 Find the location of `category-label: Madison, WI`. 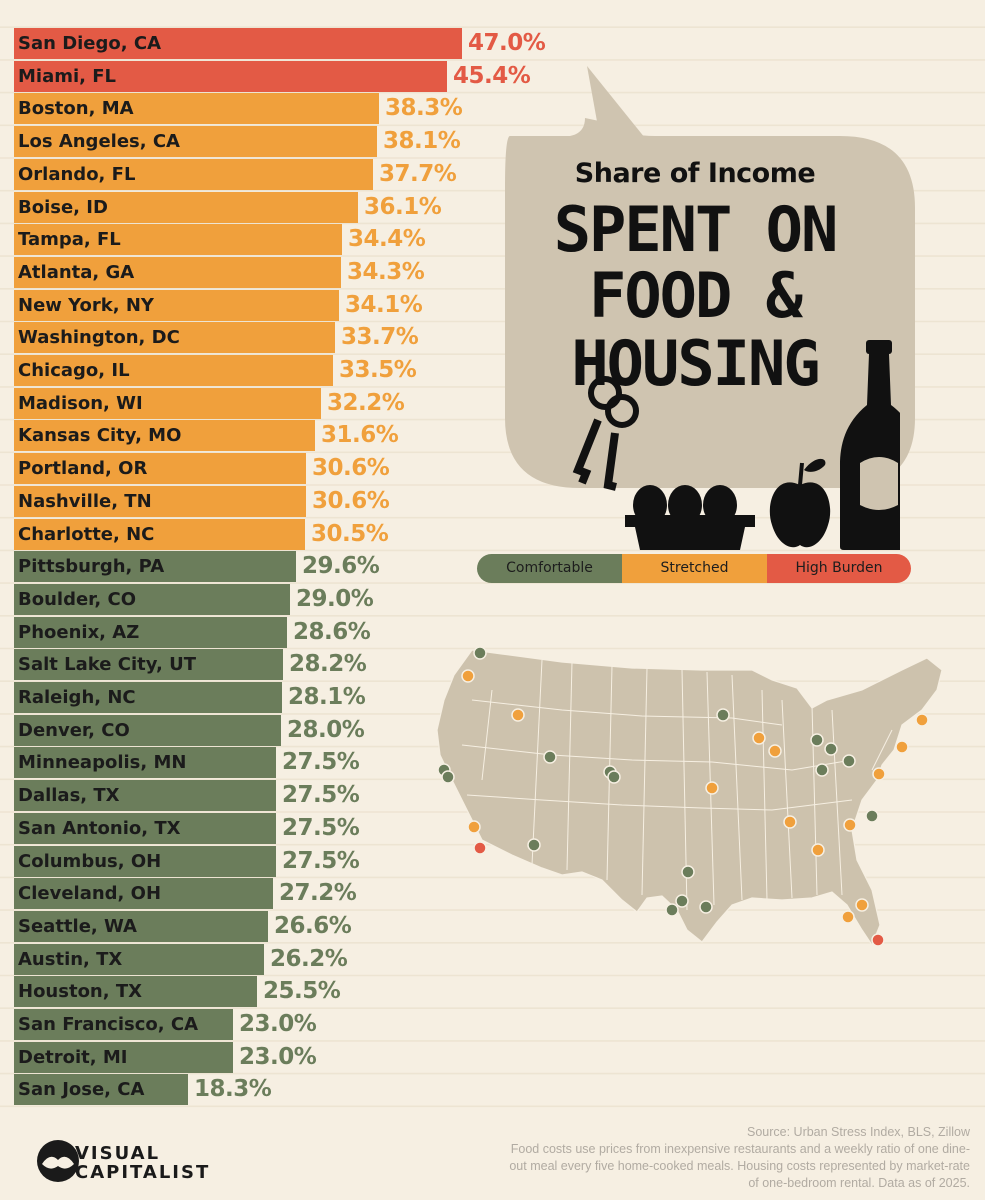

category-label: Madison, WI is located at coordinates (80, 403).